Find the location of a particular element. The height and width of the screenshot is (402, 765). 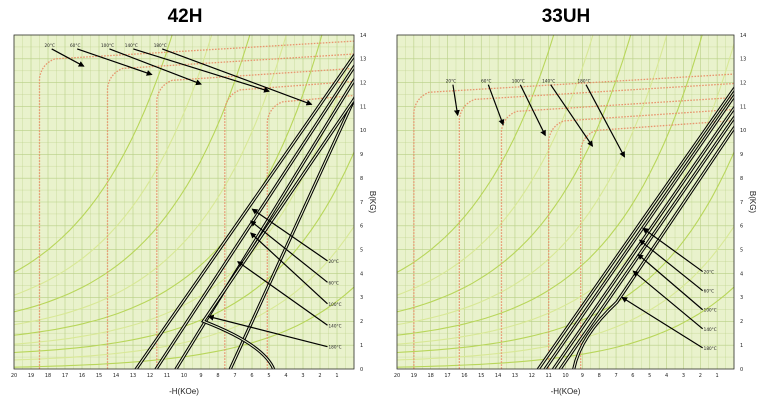

y-tick-label: 3 is located at coordinates (361, 298).